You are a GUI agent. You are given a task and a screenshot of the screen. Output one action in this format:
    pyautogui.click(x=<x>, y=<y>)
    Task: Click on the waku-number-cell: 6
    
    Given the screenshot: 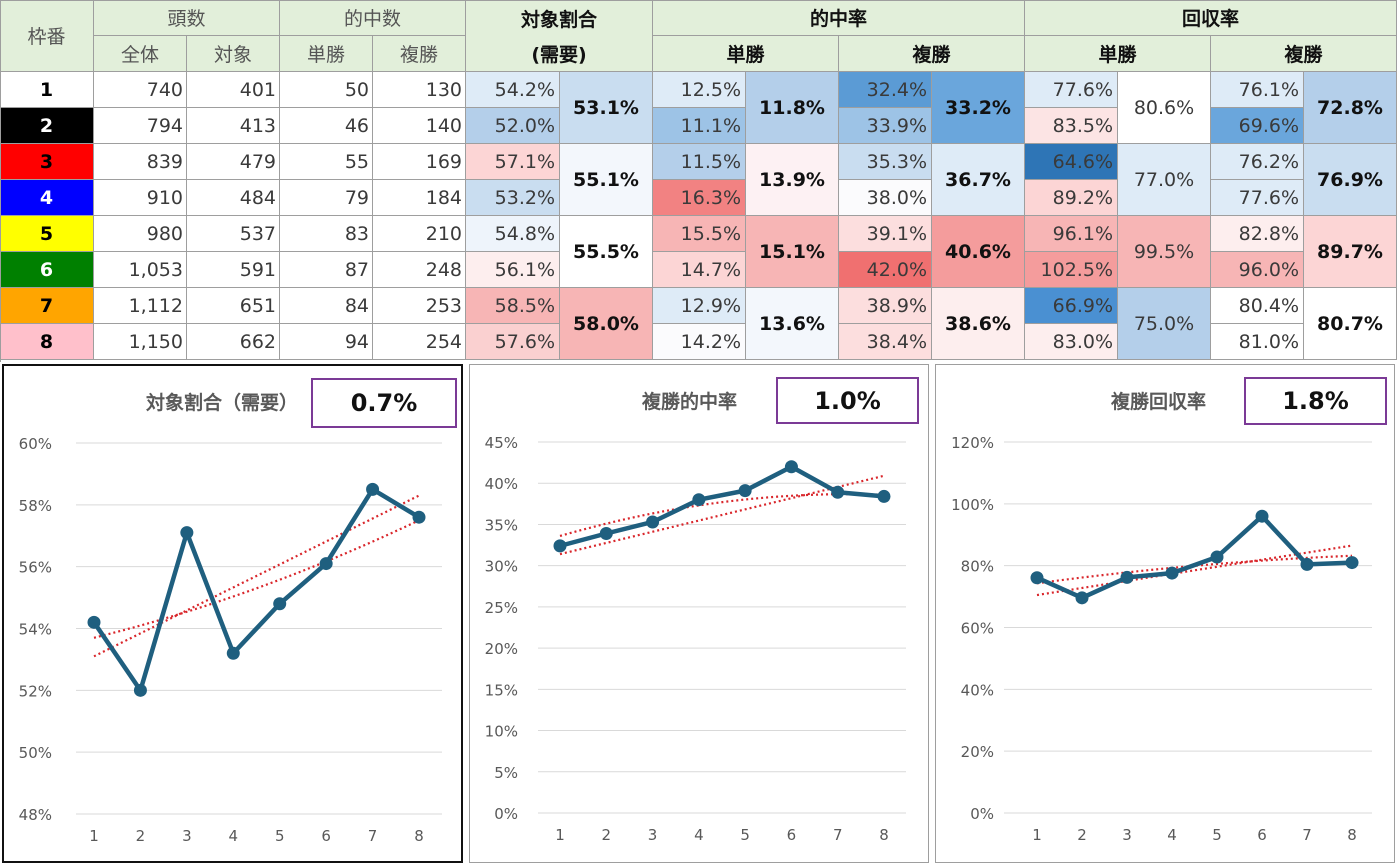 What is the action you would take?
    pyautogui.click(x=47, y=270)
    